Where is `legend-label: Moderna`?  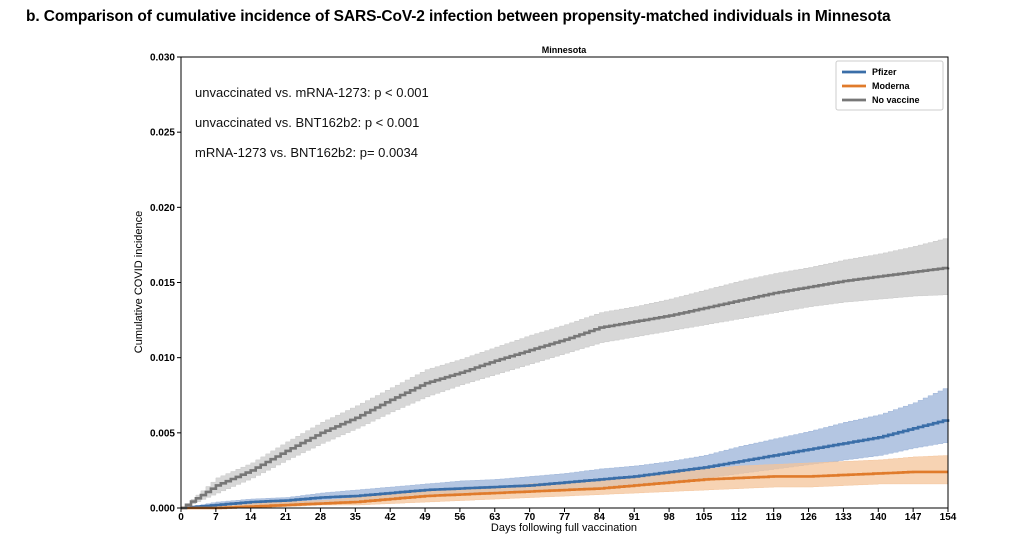
legend-label: Moderna is located at coordinates (891, 86).